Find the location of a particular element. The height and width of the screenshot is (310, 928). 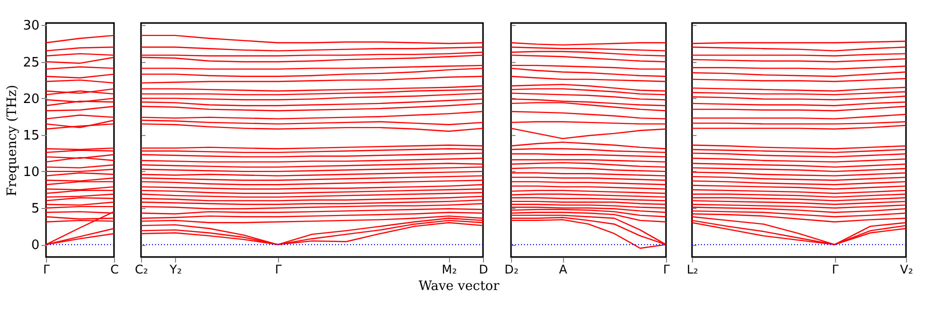

y-tick-label: 30 is located at coordinates (31, 26).